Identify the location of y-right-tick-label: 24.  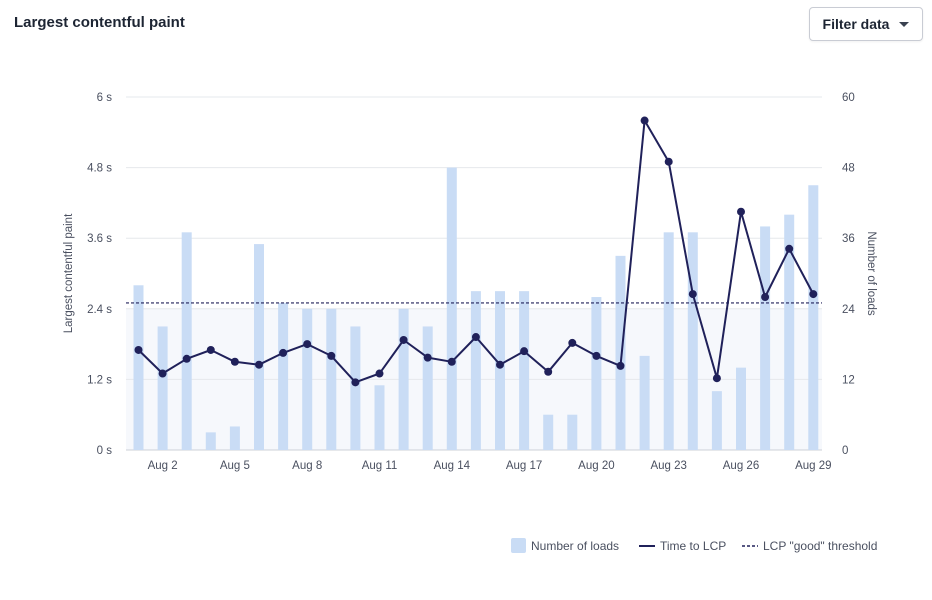
(848, 310).